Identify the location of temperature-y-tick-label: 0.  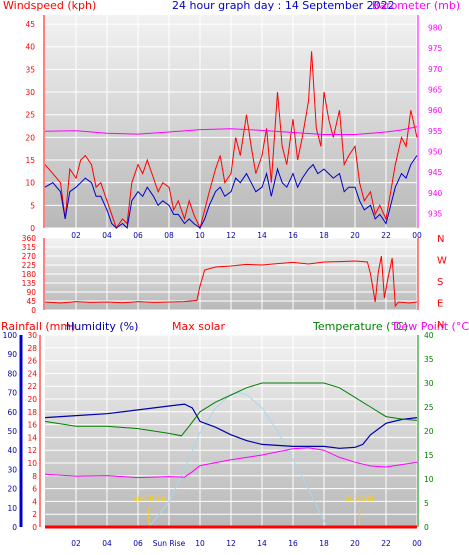
(426, 527).